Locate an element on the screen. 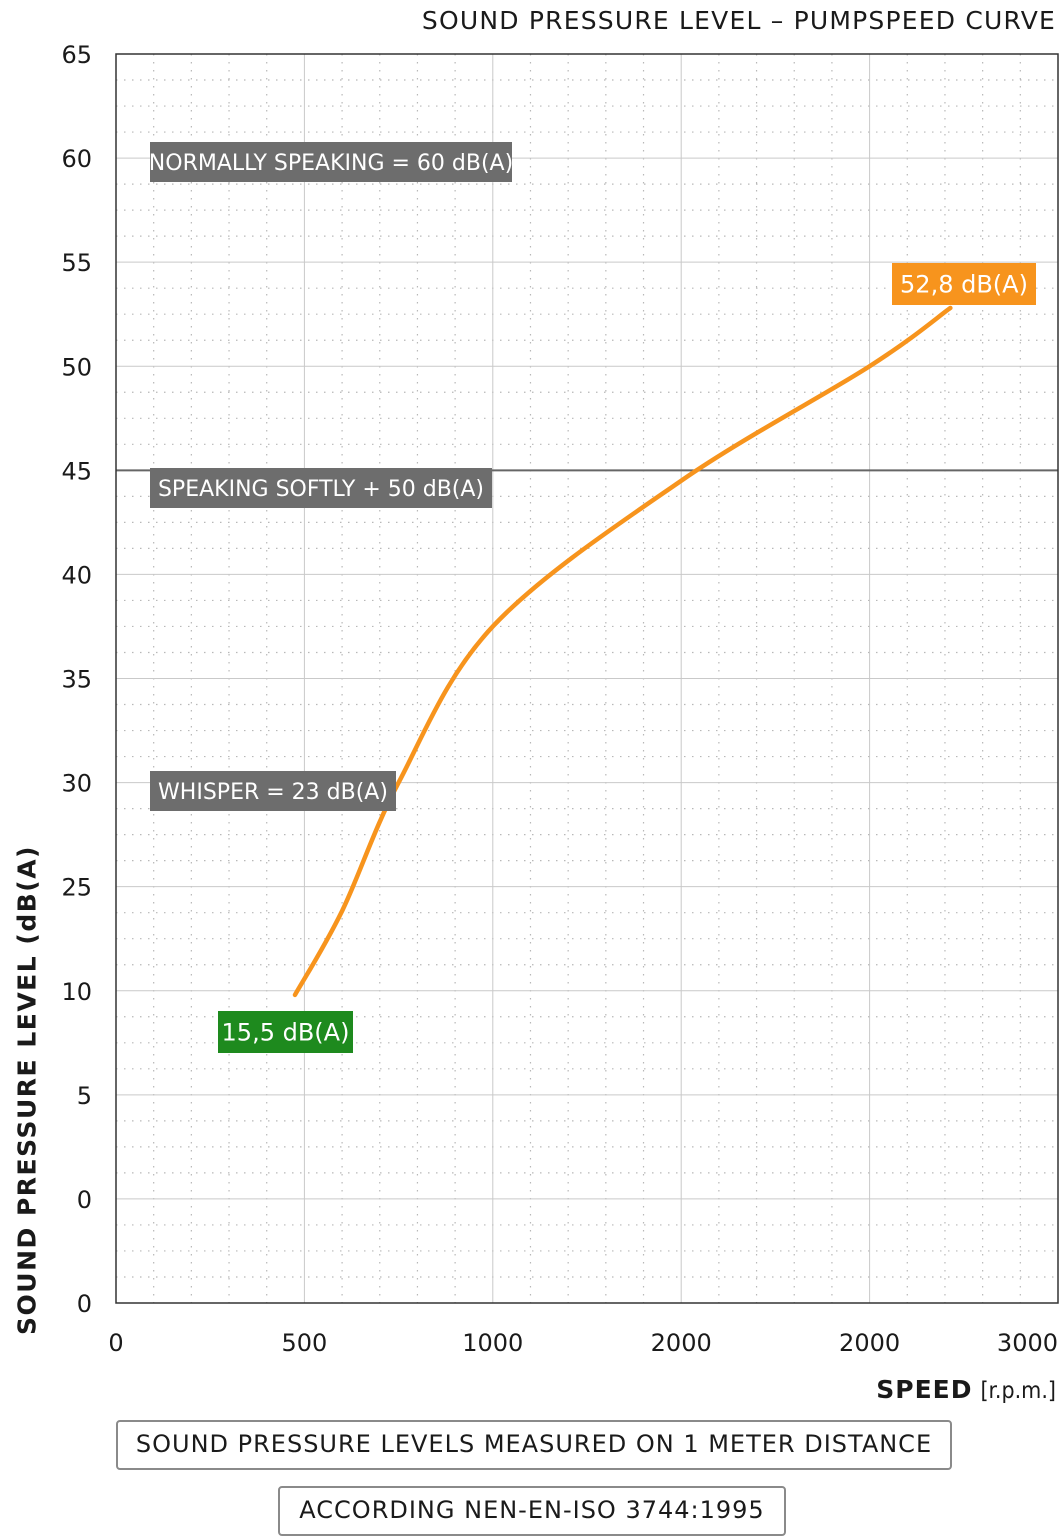 The width and height of the screenshot is (1064, 1536). x-axis-unit: [r.p.m.] is located at coordinates (1018, 1391).